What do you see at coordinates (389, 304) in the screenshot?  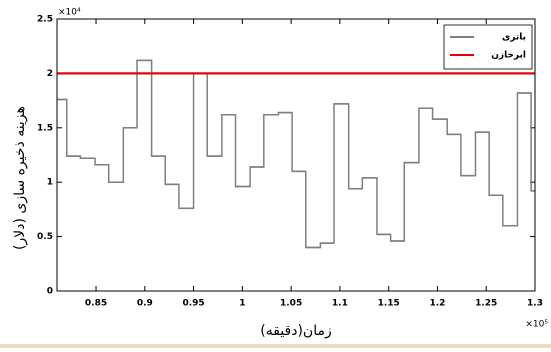 I see `x-tick-label: 1.15` at bounding box center [389, 304].